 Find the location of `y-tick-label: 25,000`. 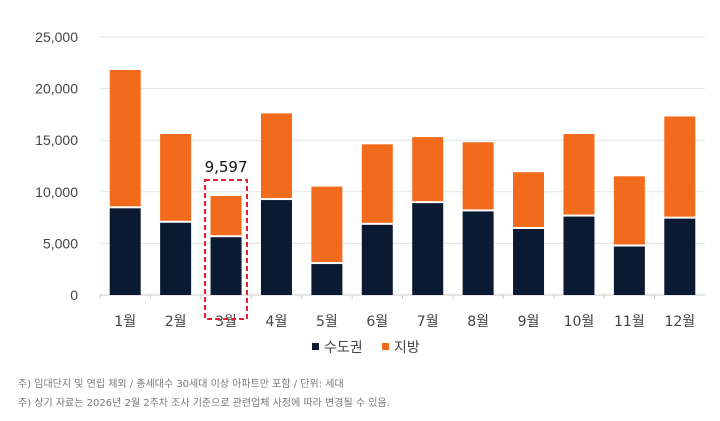

y-tick-label: 25,000 is located at coordinates (56, 37).